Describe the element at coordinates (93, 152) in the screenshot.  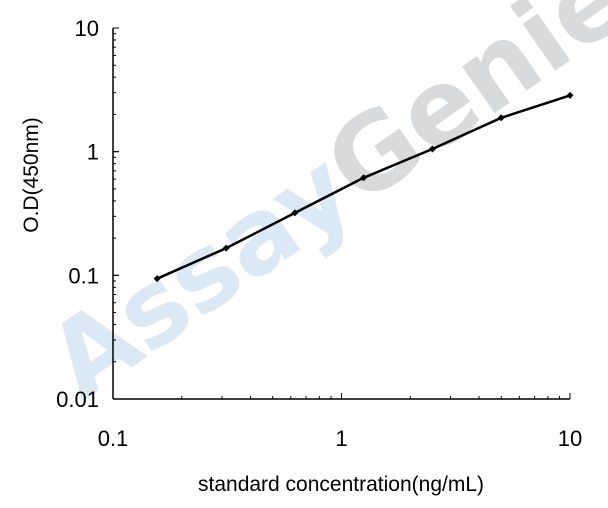
I see `y-tick-label: 1` at that location.